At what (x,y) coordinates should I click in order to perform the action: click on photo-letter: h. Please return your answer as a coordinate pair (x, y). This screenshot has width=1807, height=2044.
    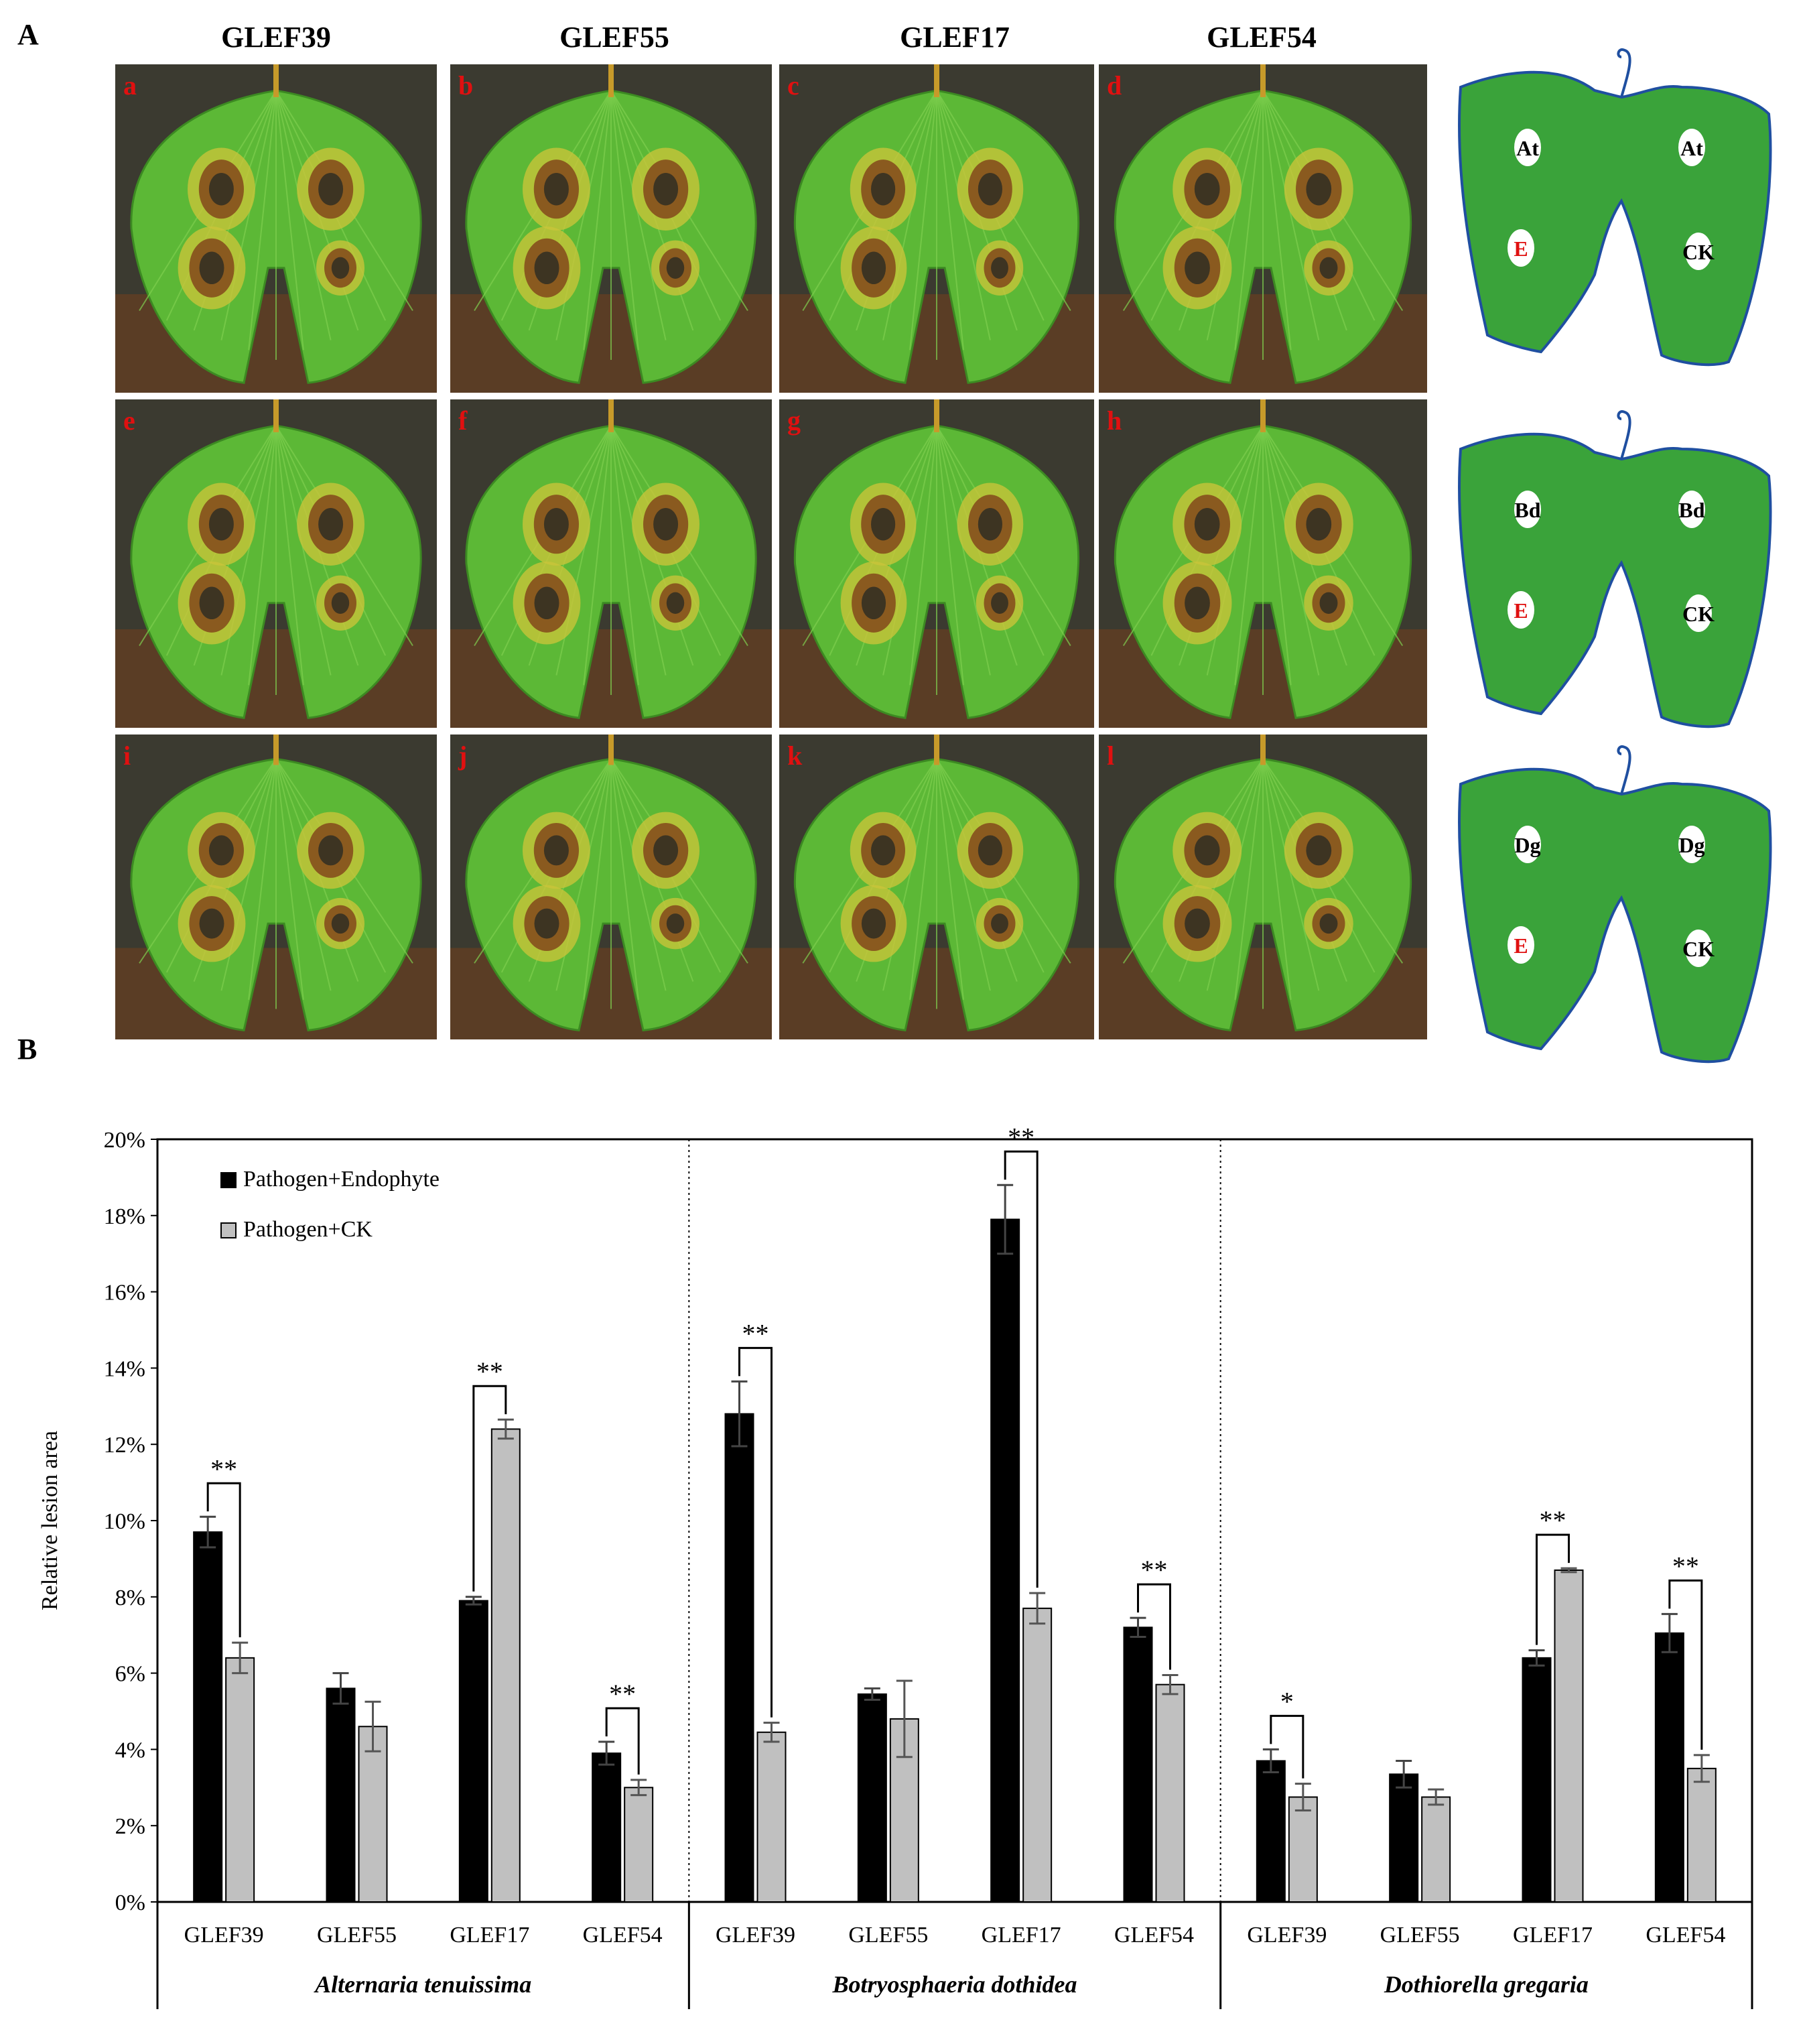
    Looking at the image, I should click on (1114, 420).